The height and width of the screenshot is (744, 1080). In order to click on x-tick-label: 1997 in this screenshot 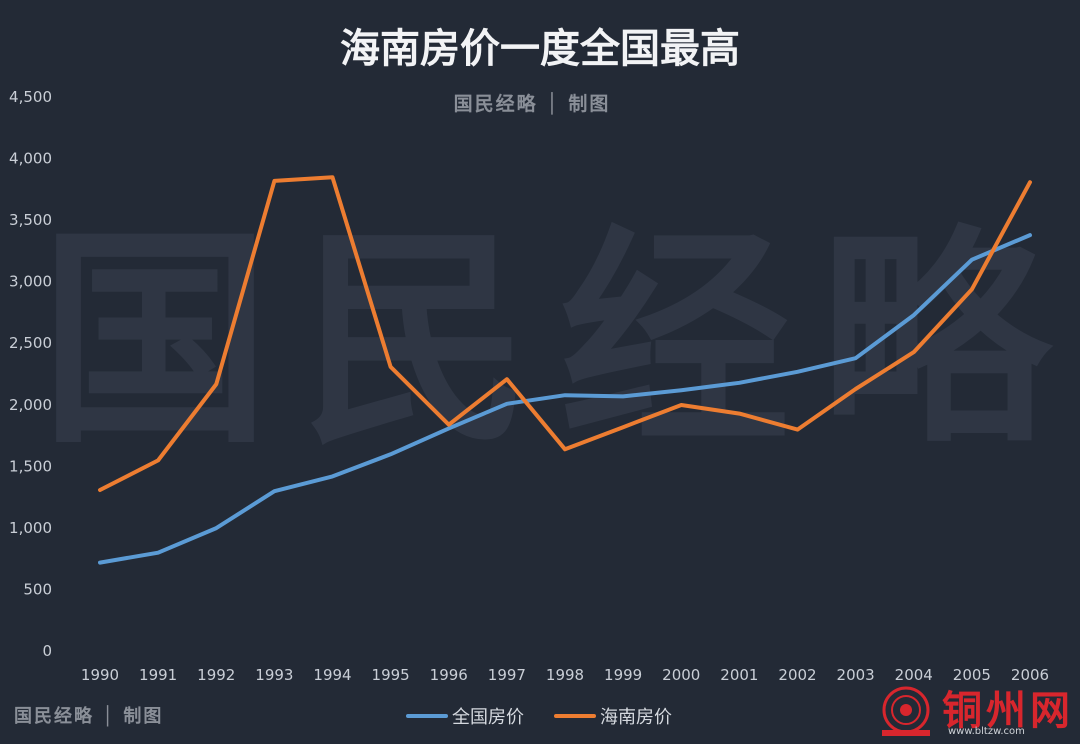, I will do `click(507, 675)`.